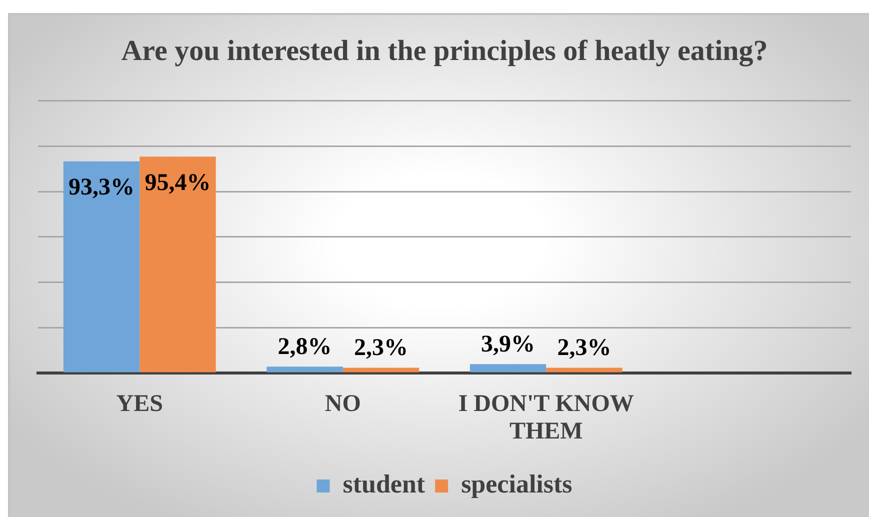 This screenshot has height=517, width=869. What do you see at coordinates (101, 187) in the screenshot?
I see `data-label: 93,3%` at bounding box center [101, 187].